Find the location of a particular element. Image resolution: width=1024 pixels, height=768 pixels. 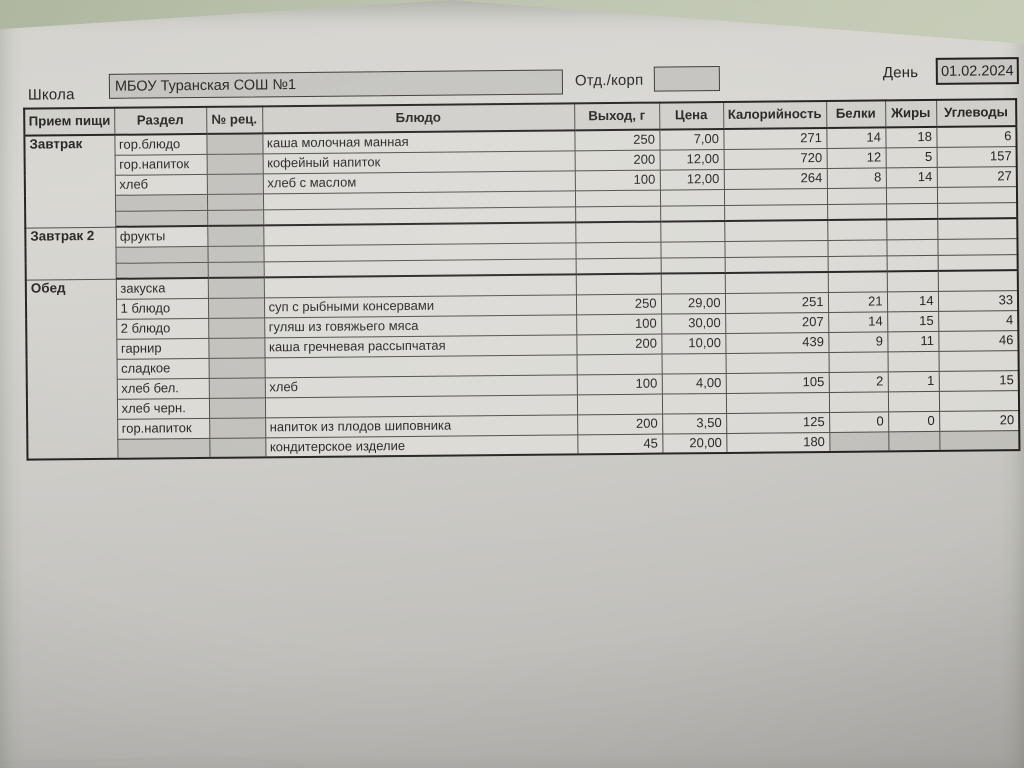

protein-cell: 9 is located at coordinates (858, 341).